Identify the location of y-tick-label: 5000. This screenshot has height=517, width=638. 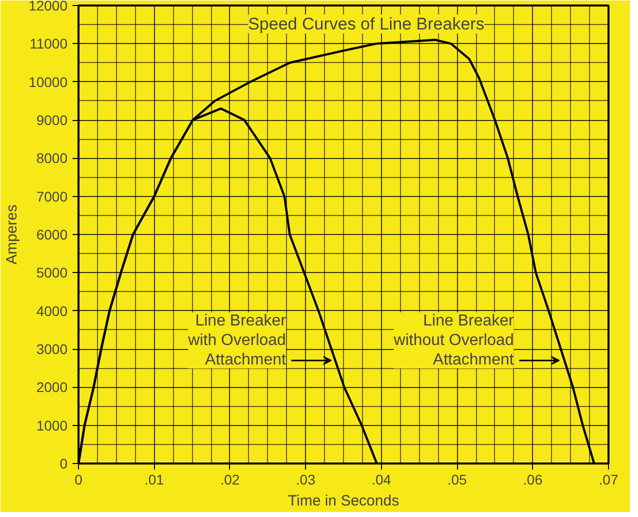
(52, 272).